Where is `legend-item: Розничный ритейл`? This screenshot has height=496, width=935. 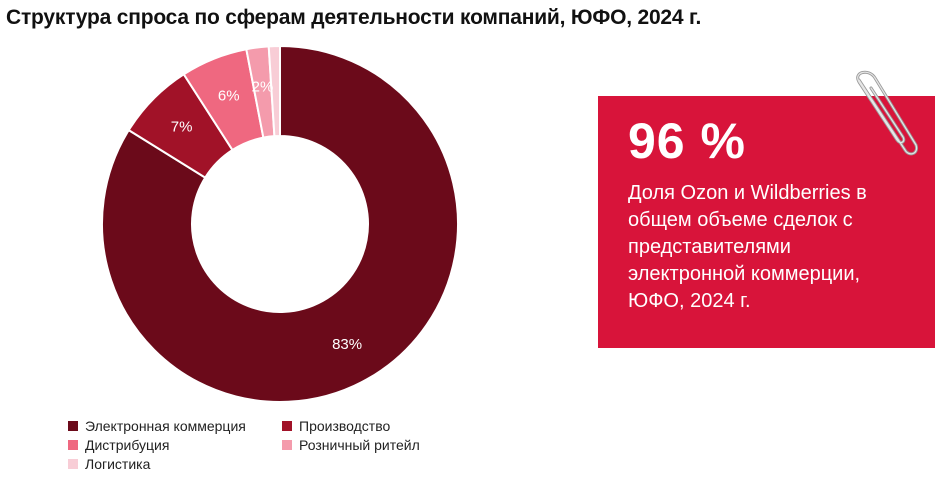 legend-item: Розничный ритейл is located at coordinates (362, 445).